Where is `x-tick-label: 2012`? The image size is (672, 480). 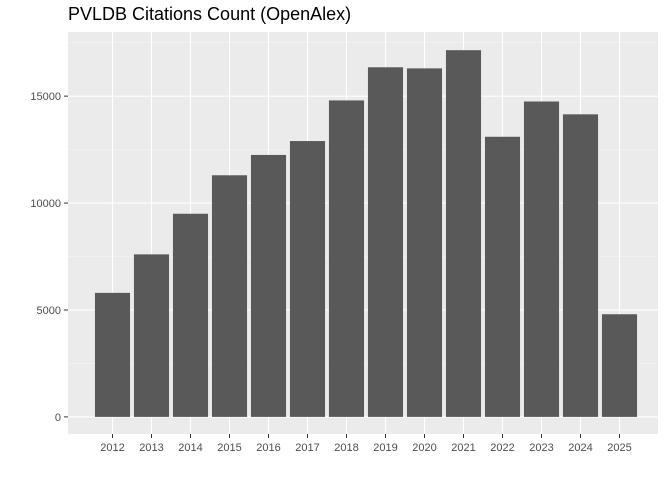 x-tick-label: 2012 is located at coordinates (112, 448).